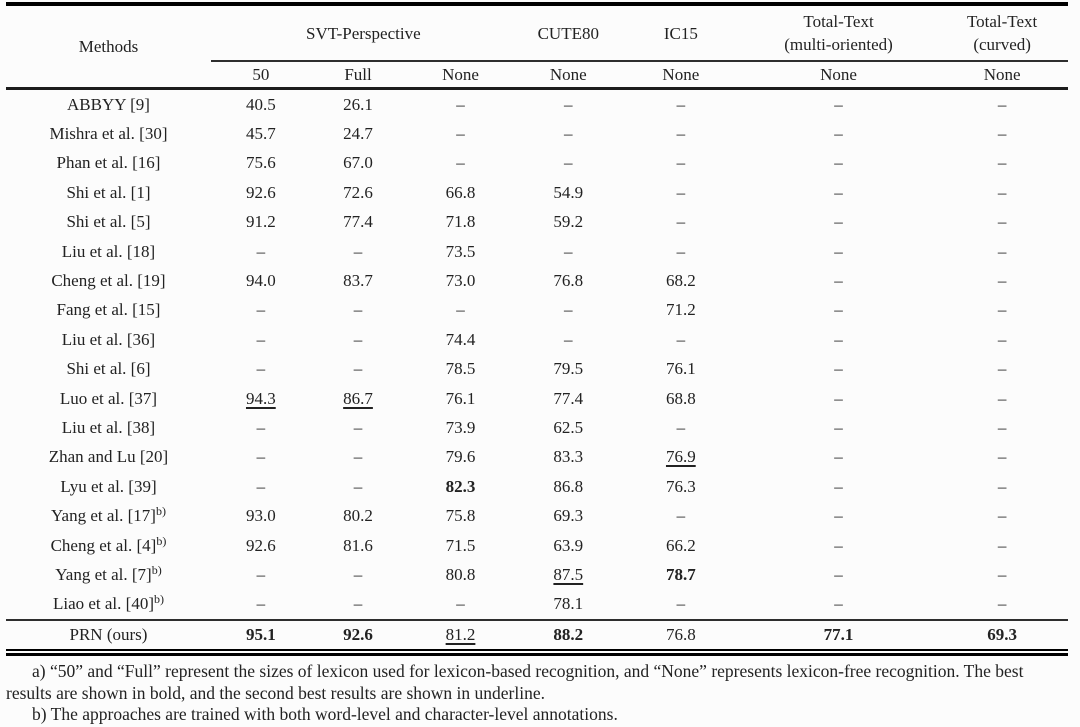  What do you see at coordinates (108, 457) in the screenshot?
I see `method-name: Zhan and Lu [20]` at bounding box center [108, 457].